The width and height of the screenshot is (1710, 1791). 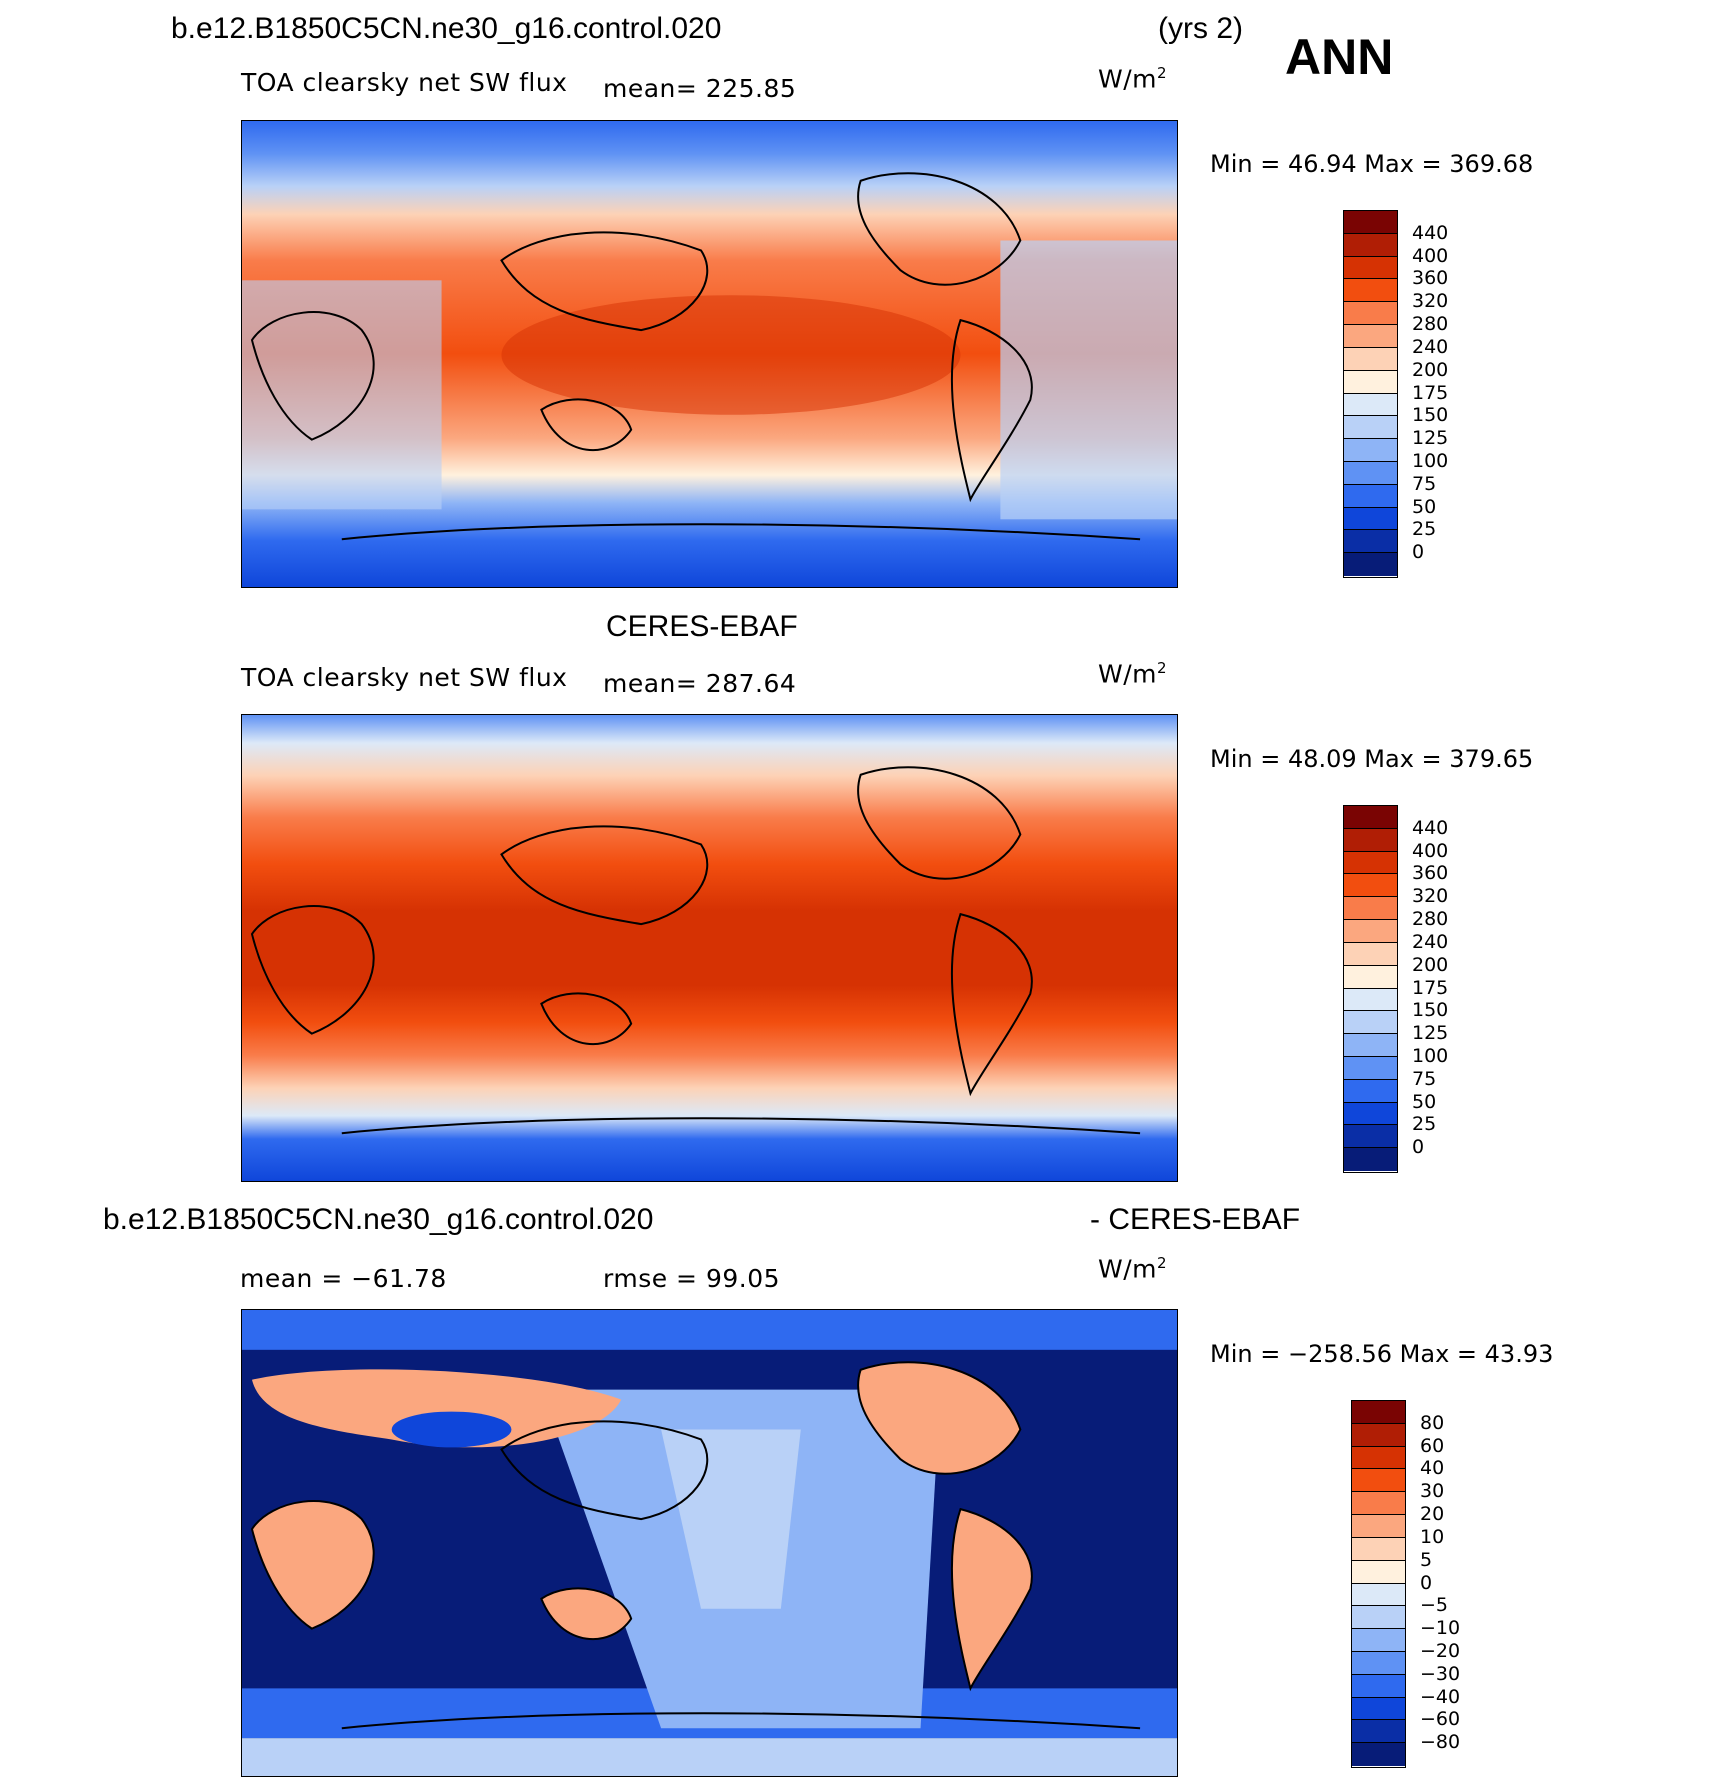 I want to click on colorbar-tick-label: 20, so click(x=1432, y=1514).